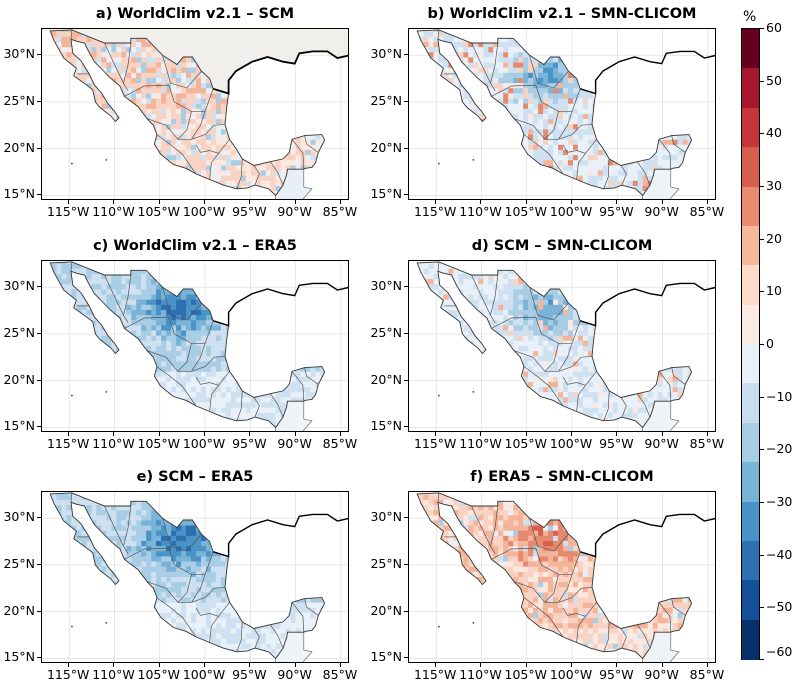 The width and height of the screenshot is (802, 689). I want to click on panel-title: f) ERA5 – SMN-CLICOM, so click(562, 477).